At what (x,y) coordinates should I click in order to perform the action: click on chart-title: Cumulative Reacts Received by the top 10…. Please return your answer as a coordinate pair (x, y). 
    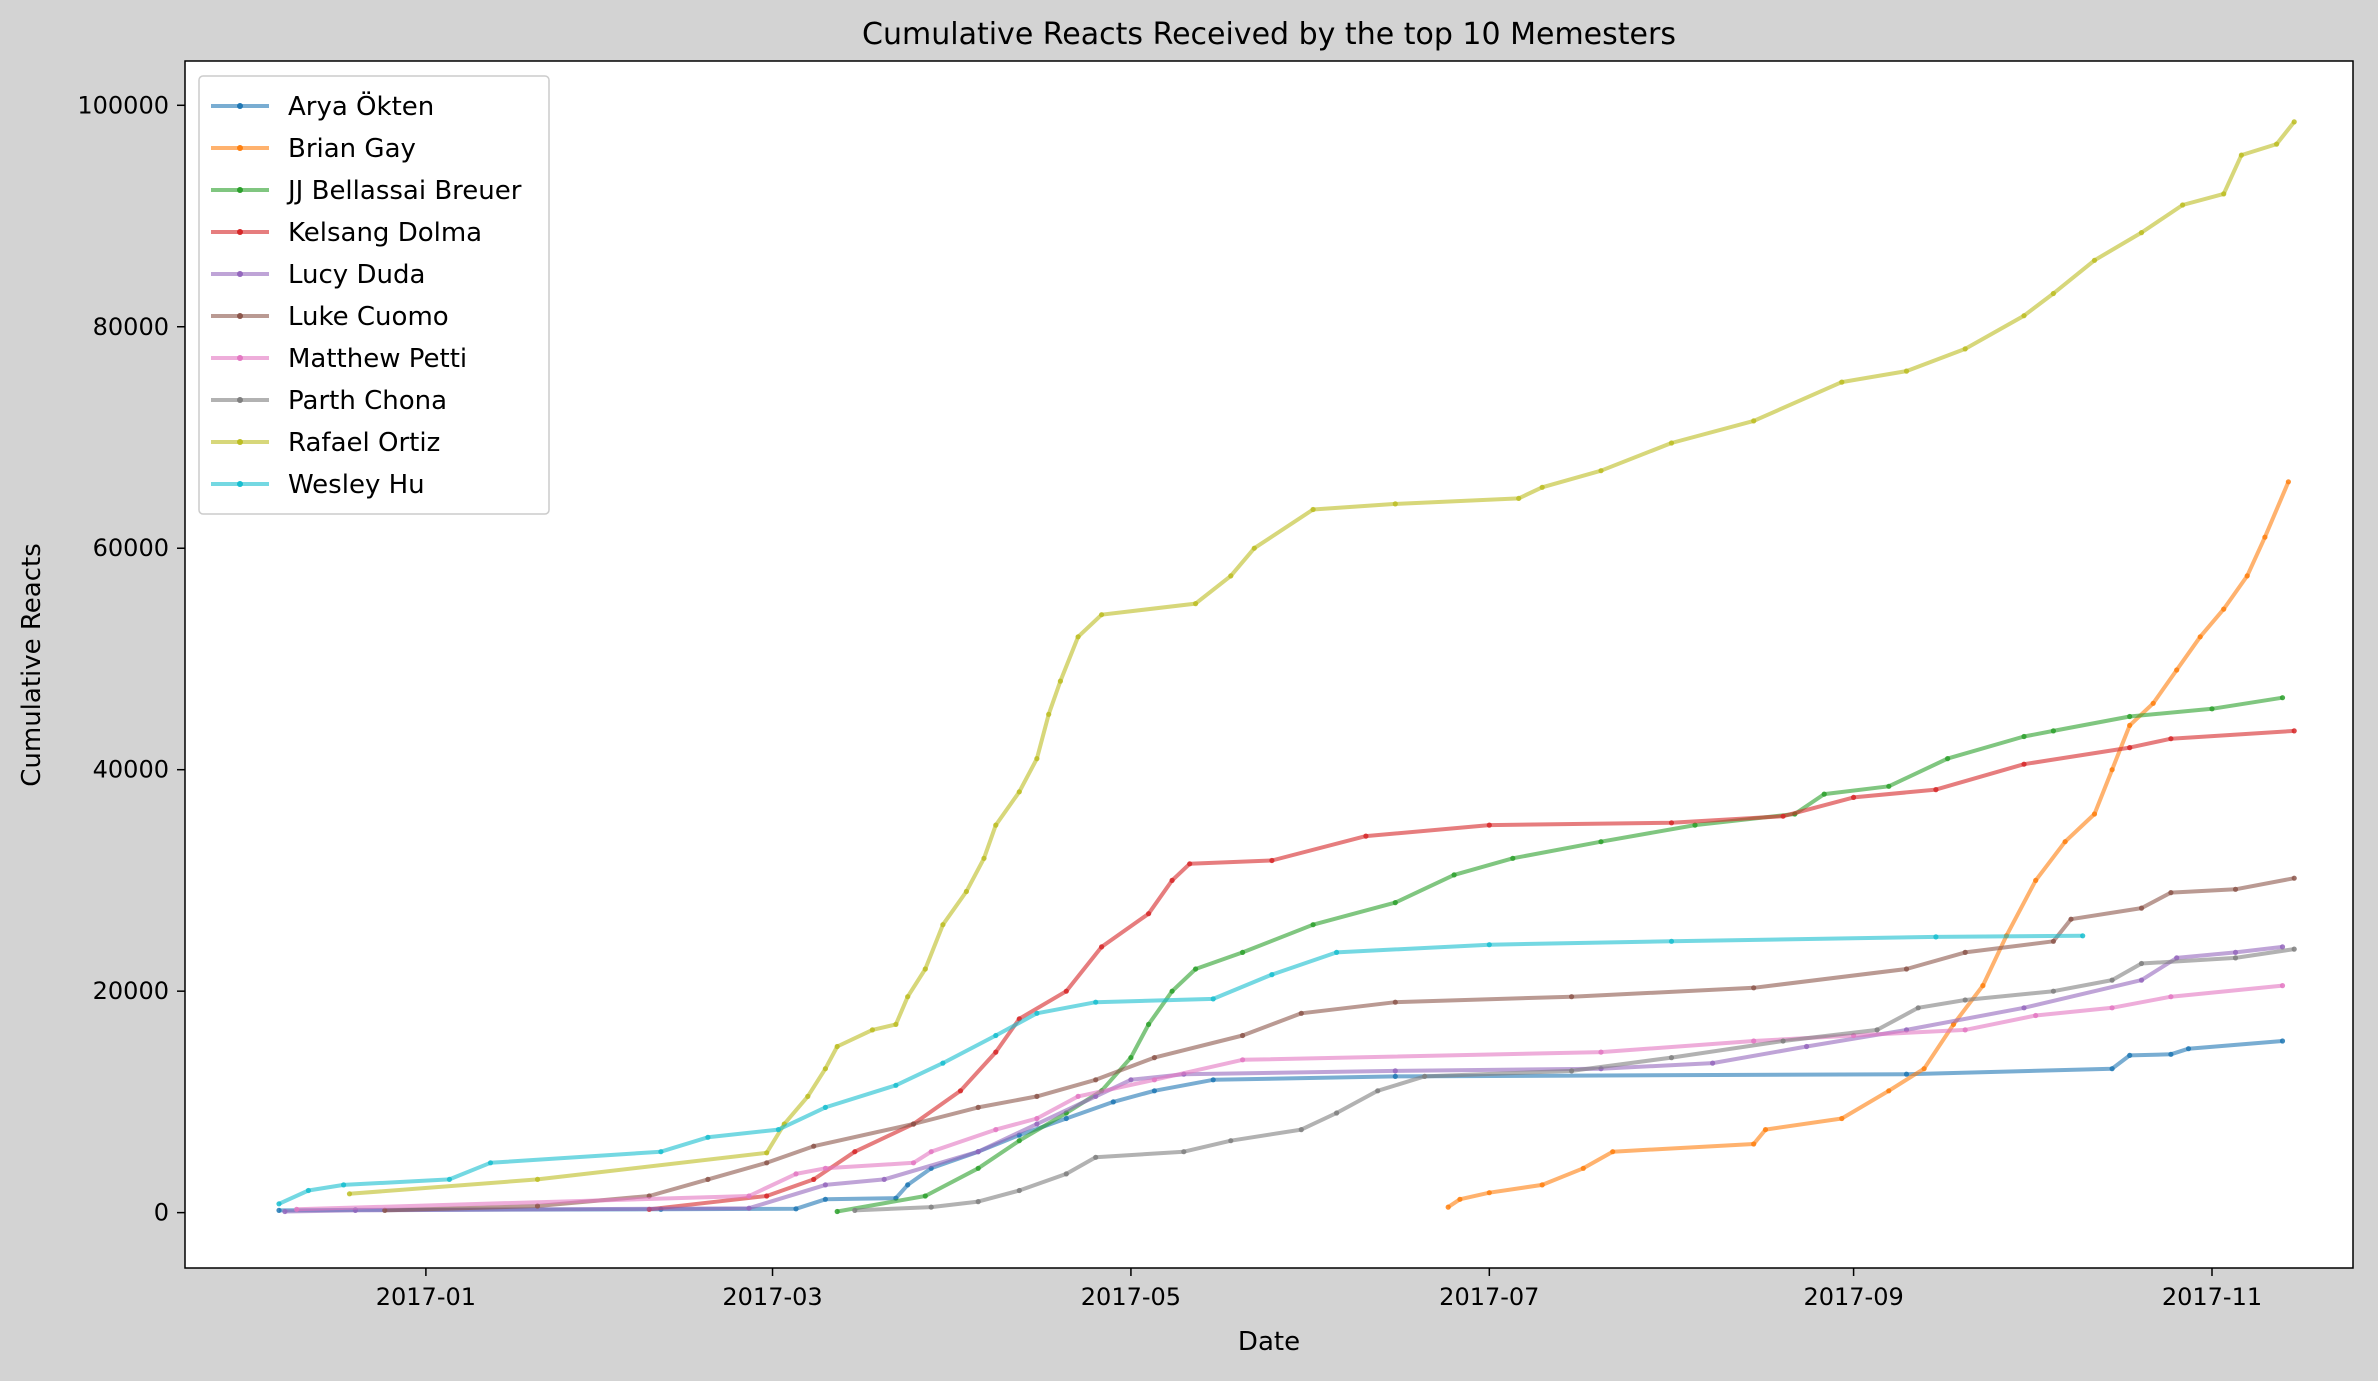
    Looking at the image, I should click on (1269, 34).